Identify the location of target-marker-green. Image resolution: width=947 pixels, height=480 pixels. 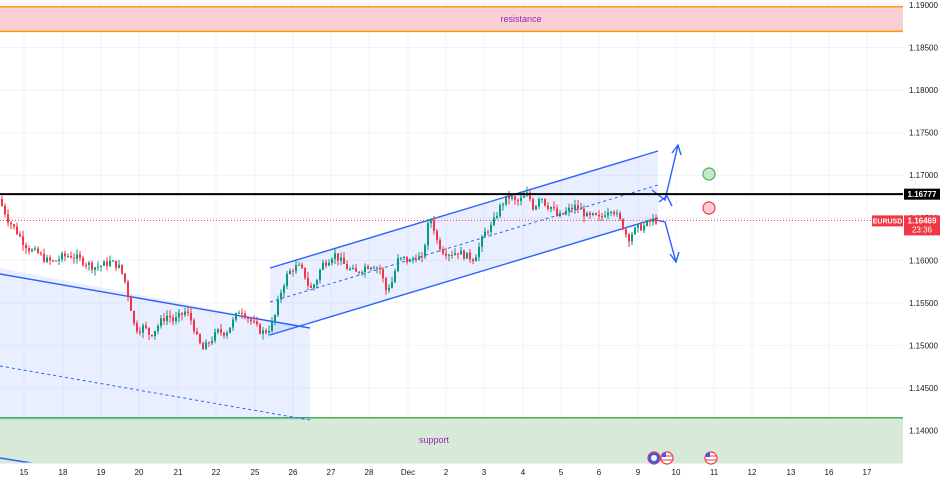
(709, 174).